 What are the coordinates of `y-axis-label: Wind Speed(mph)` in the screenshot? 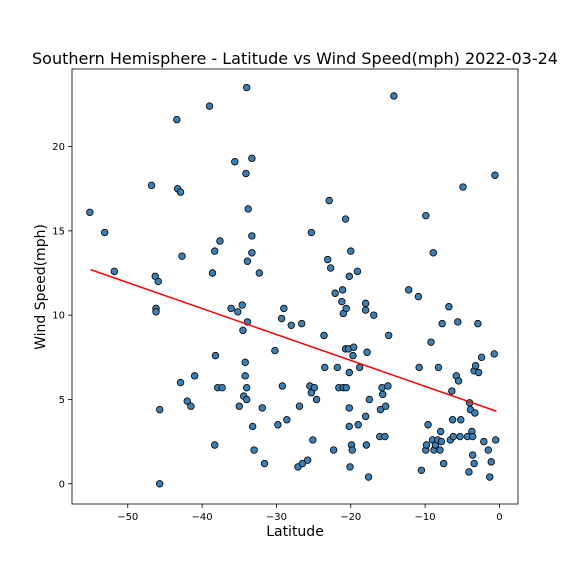 It's located at (41, 287).